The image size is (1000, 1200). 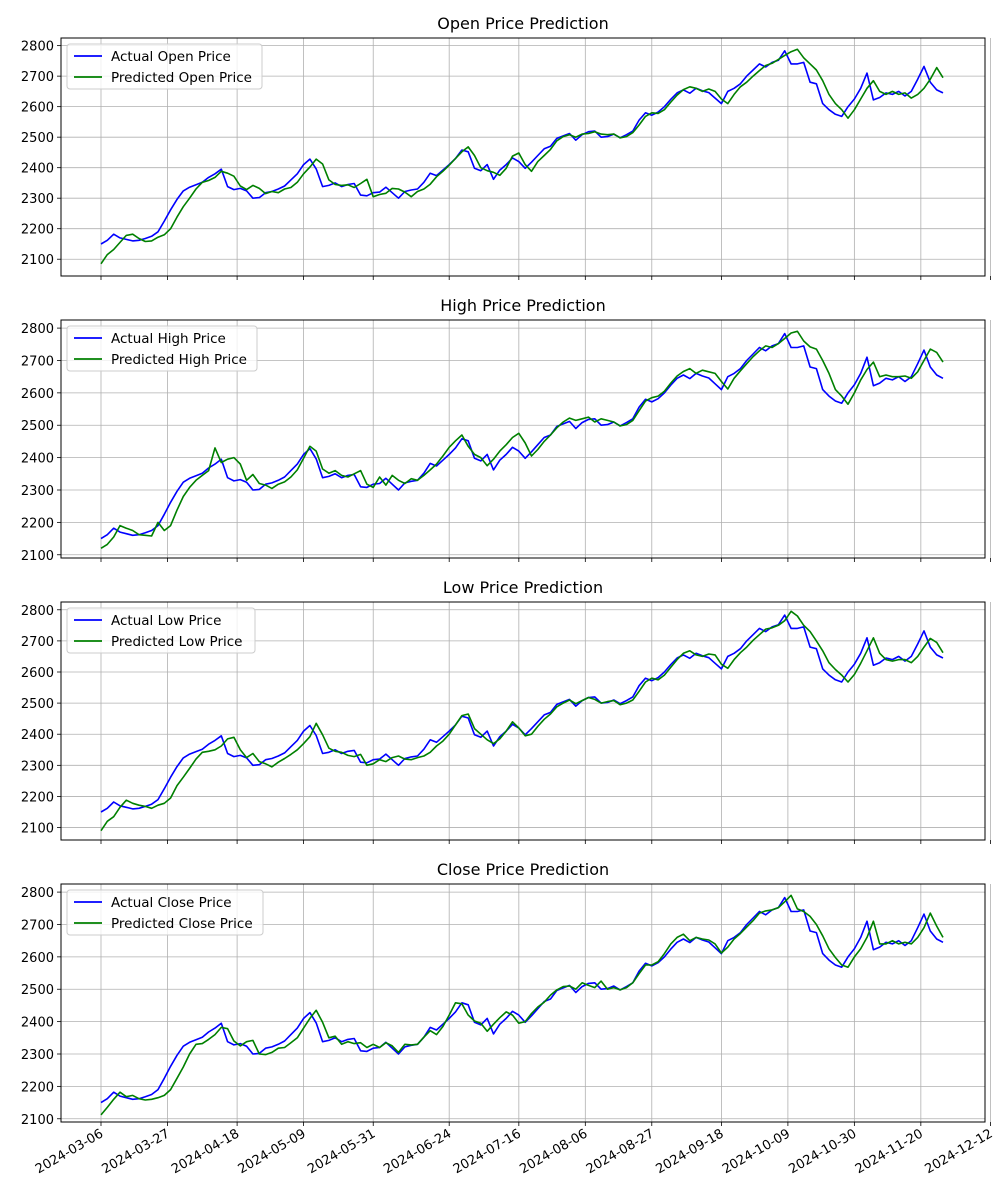 What do you see at coordinates (166, 621) in the screenshot?
I see `legend-label-actual: Actual Low Price` at bounding box center [166, 621].